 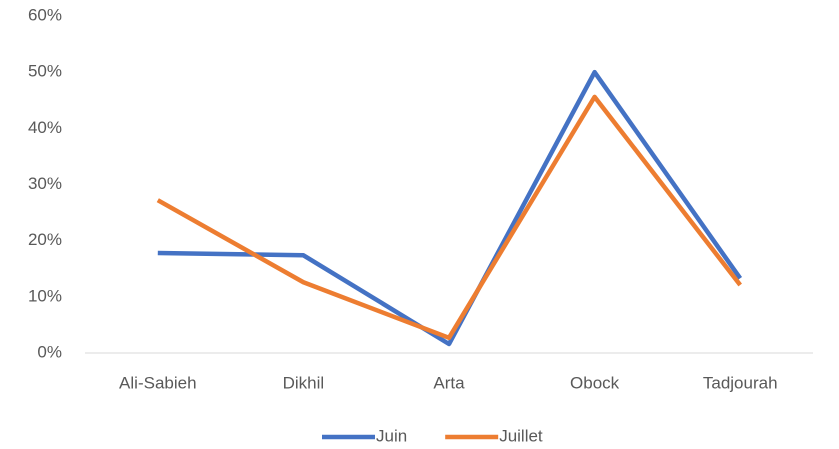 What do you see at coordinates (304, 382) in the screenshot?
I see `x-tick-label: Dikhil` at bounding box center [304, 382].